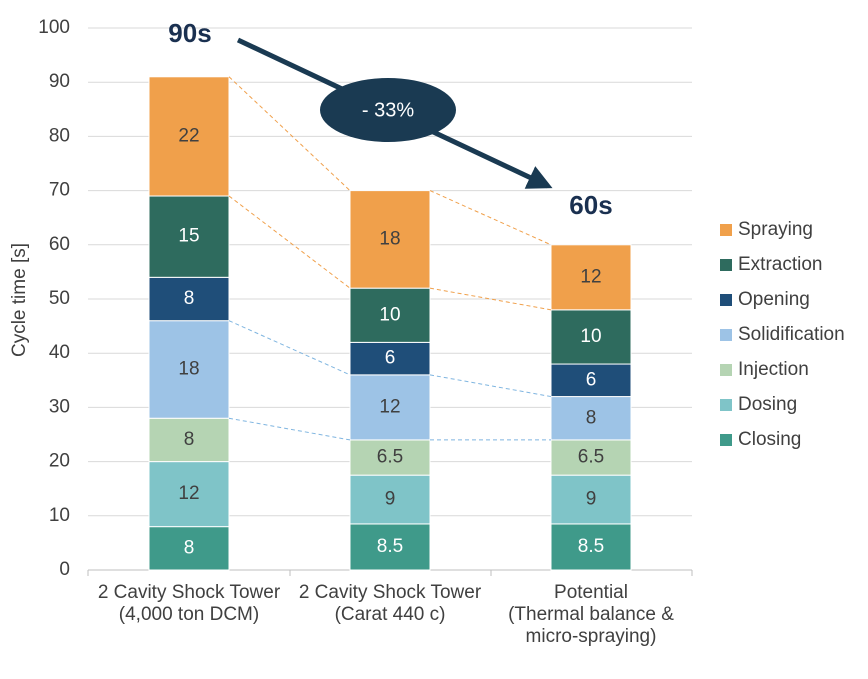  I want to click on change-label: - 33%, so click(388, 110).